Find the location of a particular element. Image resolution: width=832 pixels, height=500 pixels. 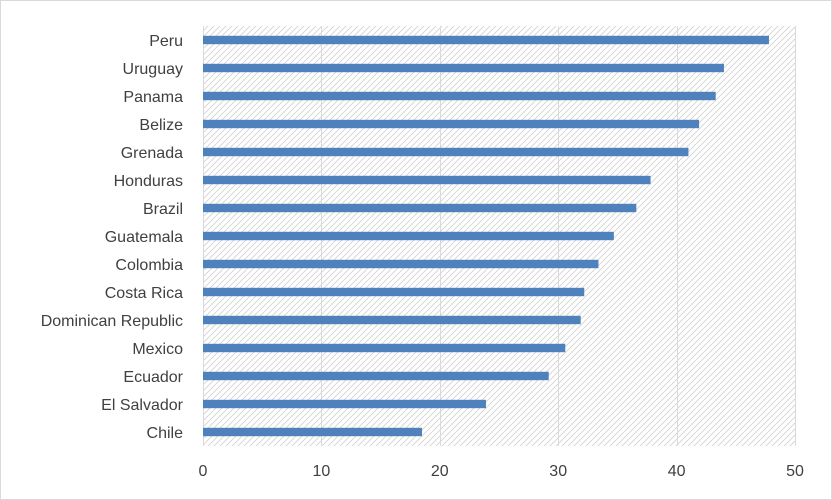

x-tick-label: 40 is located at coordinates (677, 471).